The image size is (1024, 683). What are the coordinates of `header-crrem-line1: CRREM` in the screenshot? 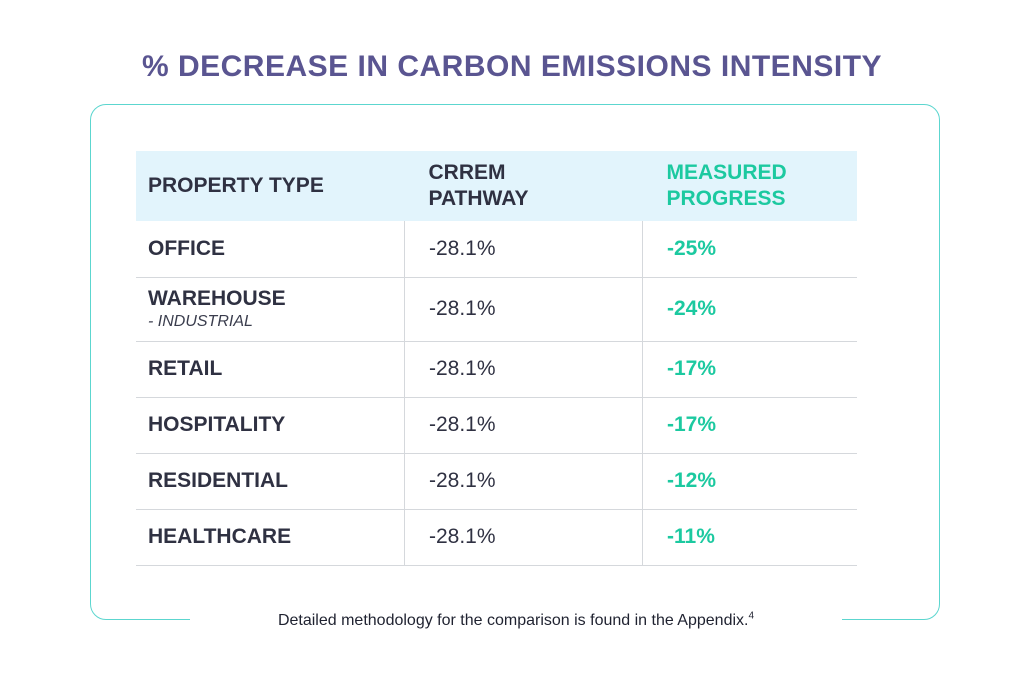 It's located at (467, 172).